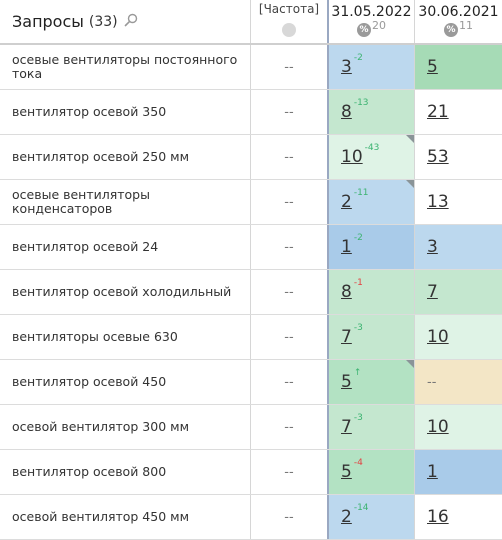 The height and width of the screenshot is (540, 502). Describe the element at coordinates (458, 67) in the screenshot. I see `date2-position-cell: 5` at that location.